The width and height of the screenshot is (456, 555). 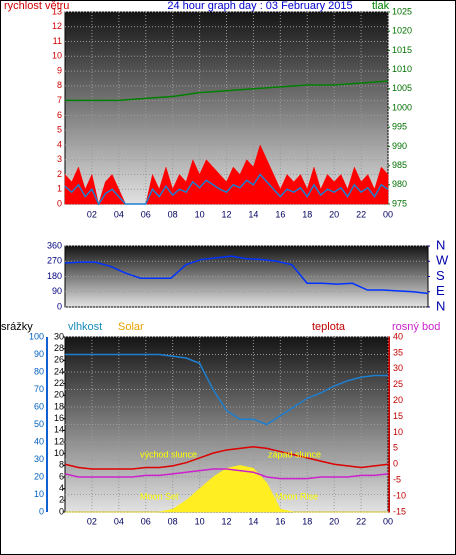 What do you see at coordinates (399, 184) in the screenshot?
I see `y2-tick-label: 980` at bounding box center [399, 184].